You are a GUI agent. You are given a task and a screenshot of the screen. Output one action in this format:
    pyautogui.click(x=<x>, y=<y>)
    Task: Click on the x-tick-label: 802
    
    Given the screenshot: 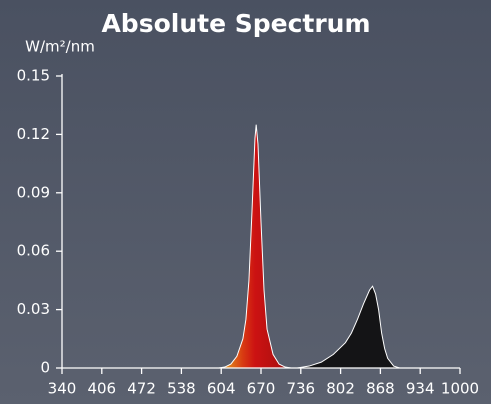 What is the action you would take?
    pyautogui.click(x=340, y=389)
    